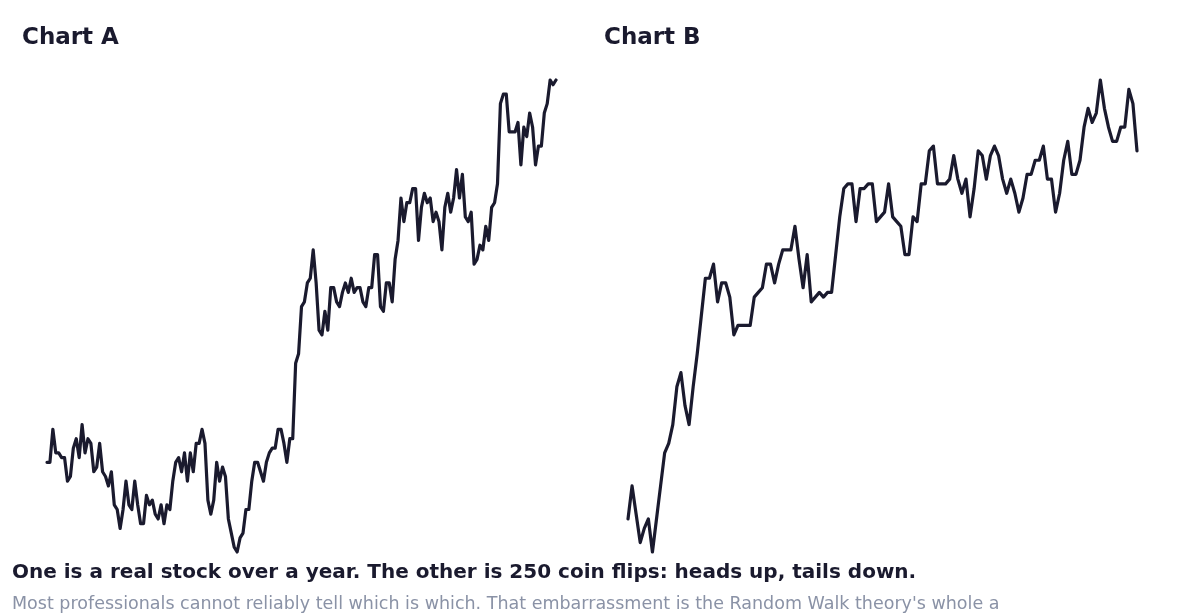 The width and height of the screenshot is (1185, 615). Describe the element at coordinates (71, 36) in the screenshot. I see `chart-title: Chart A` at that location.